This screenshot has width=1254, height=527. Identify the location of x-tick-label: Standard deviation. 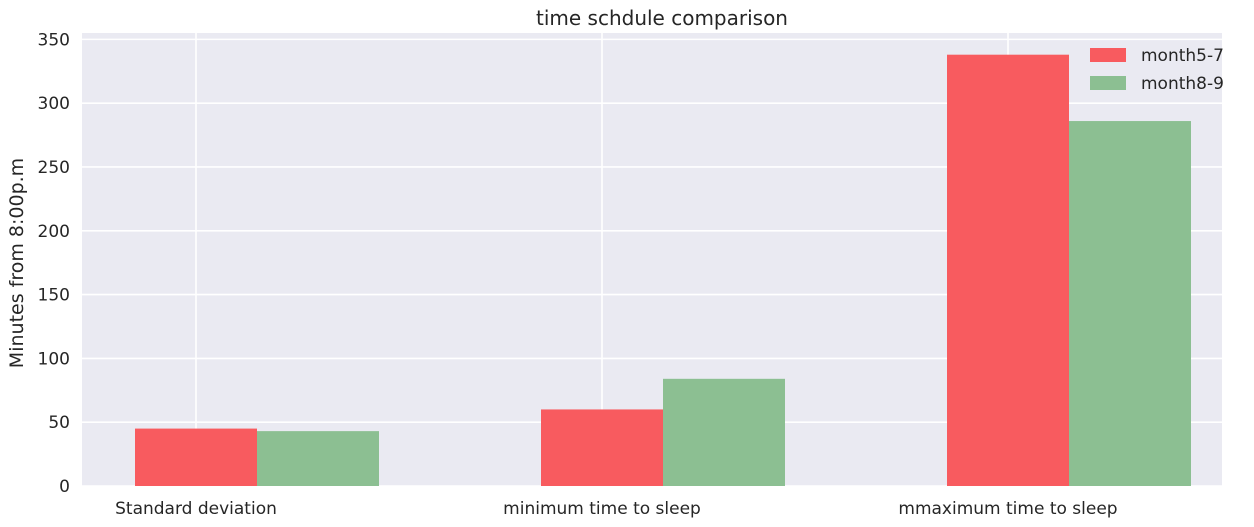
(196, 509).